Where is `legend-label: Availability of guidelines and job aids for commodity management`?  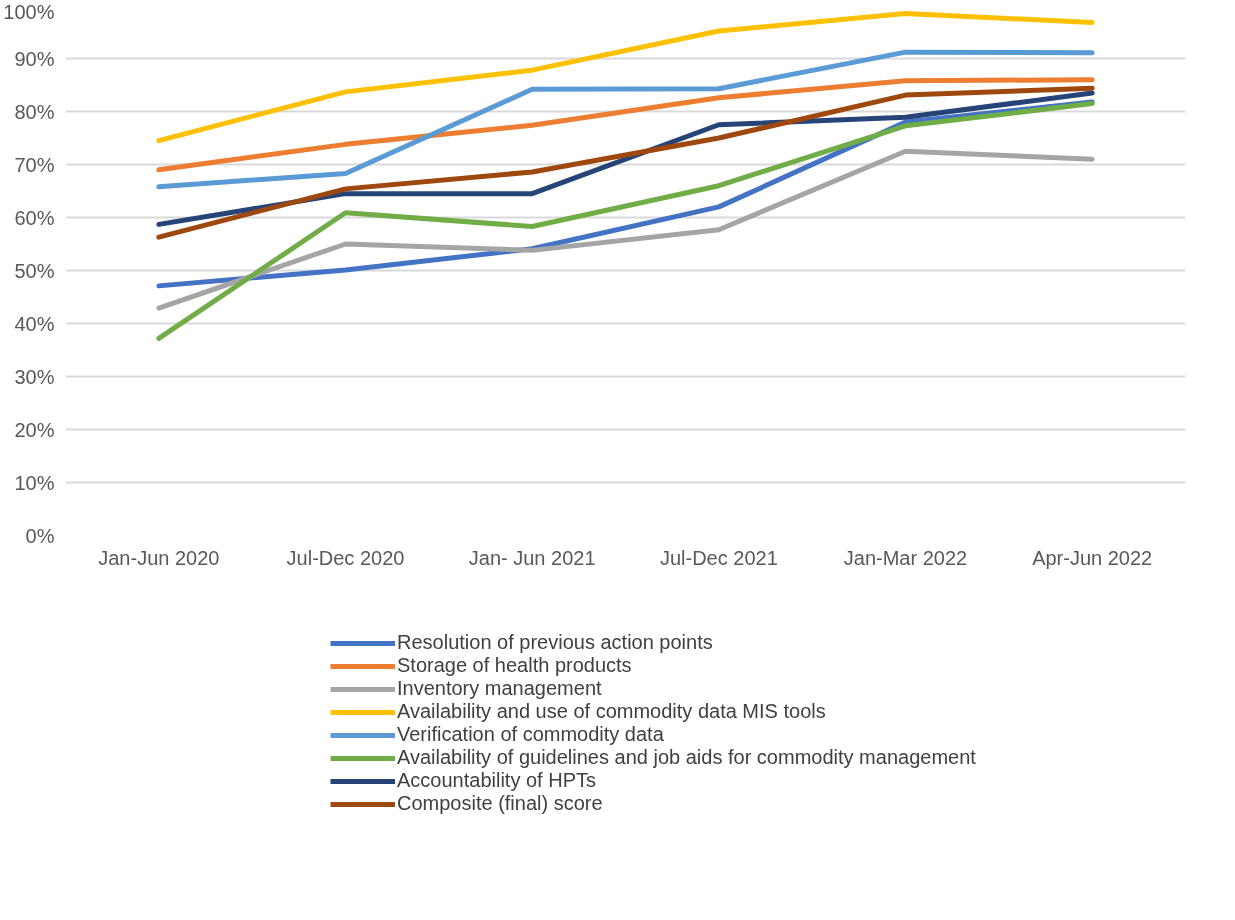 legend-label: Availability of guidelines and job aids for commodity management is located at coordinates (686, 757).